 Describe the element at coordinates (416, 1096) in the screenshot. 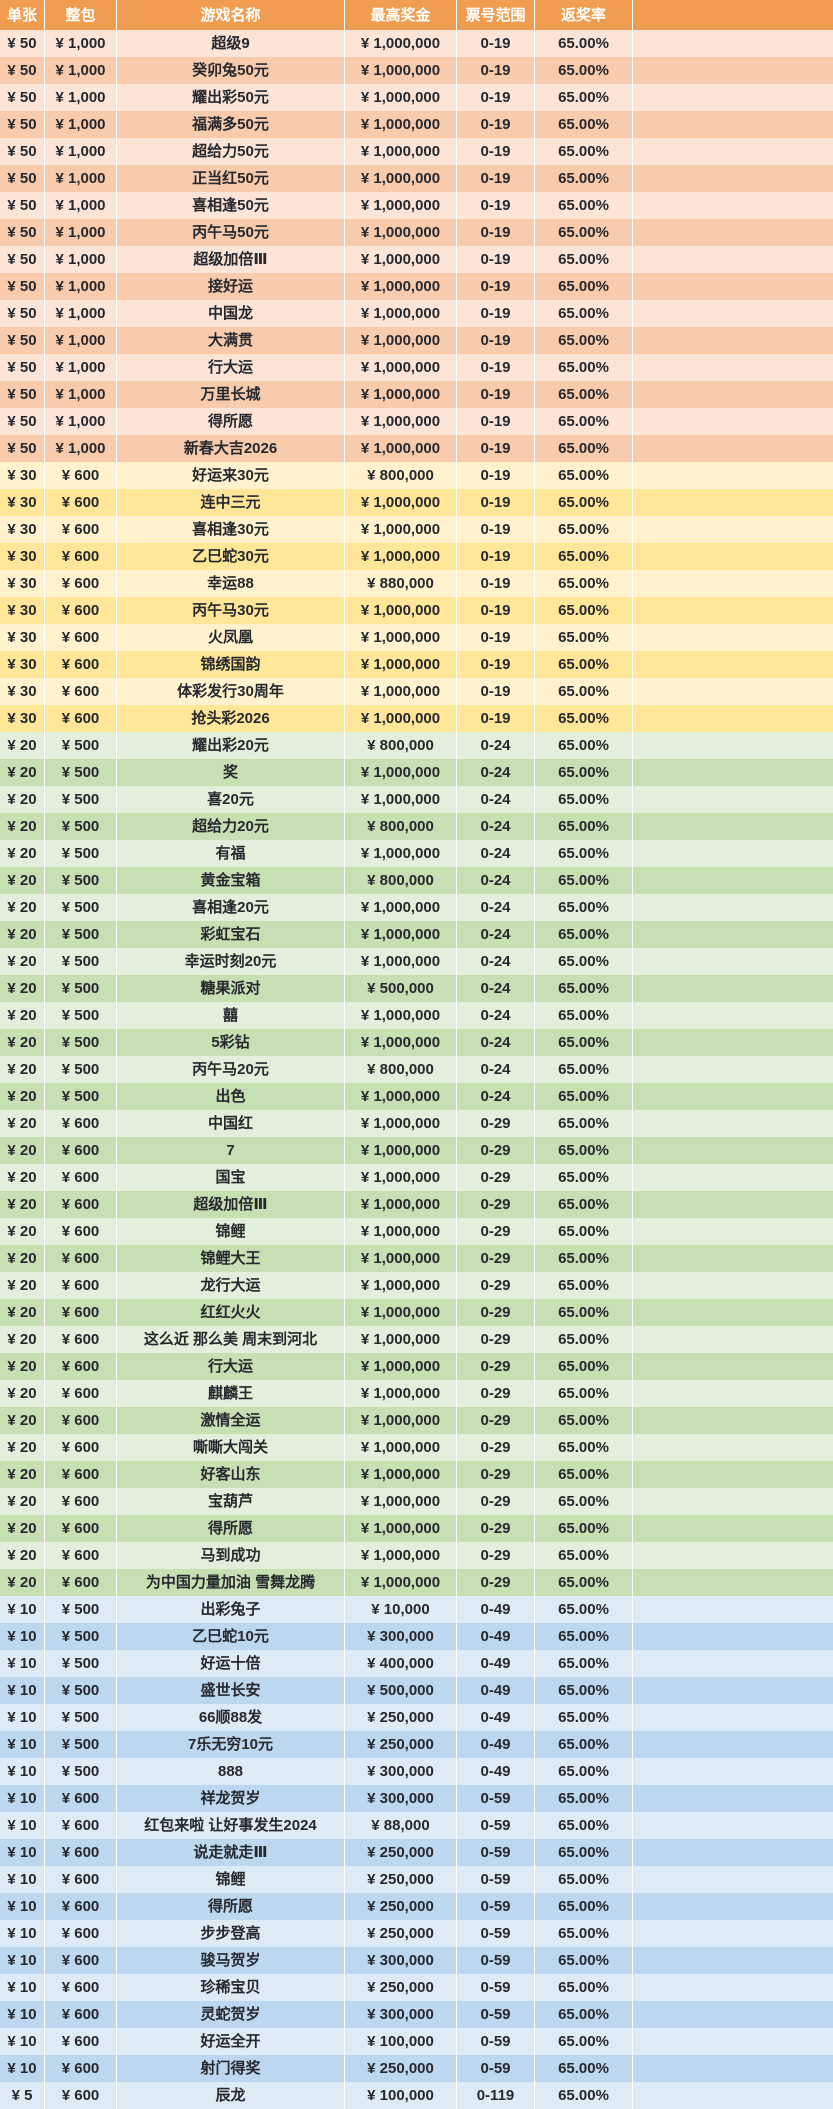

I see `table-row: ¥ 20 ¥ 500 出色 ¥ 1,000,000 0-24 65.00%` at that location.